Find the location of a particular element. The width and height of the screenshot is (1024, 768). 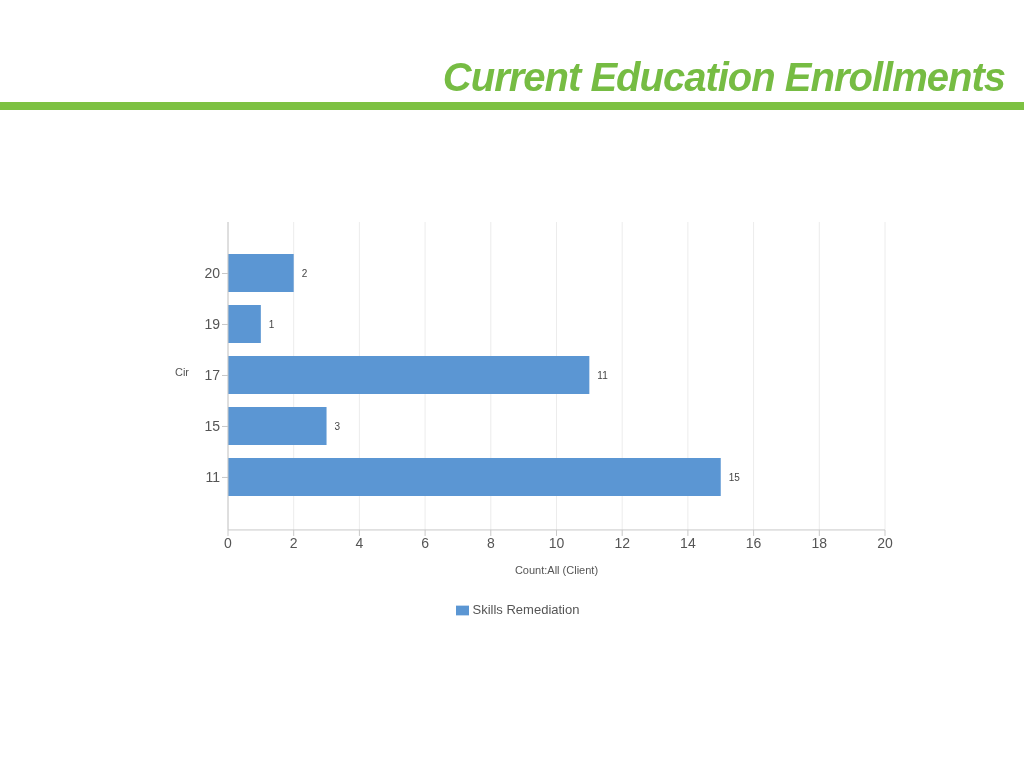

y-tick-label: 20 is located at coordinates (212, 273).